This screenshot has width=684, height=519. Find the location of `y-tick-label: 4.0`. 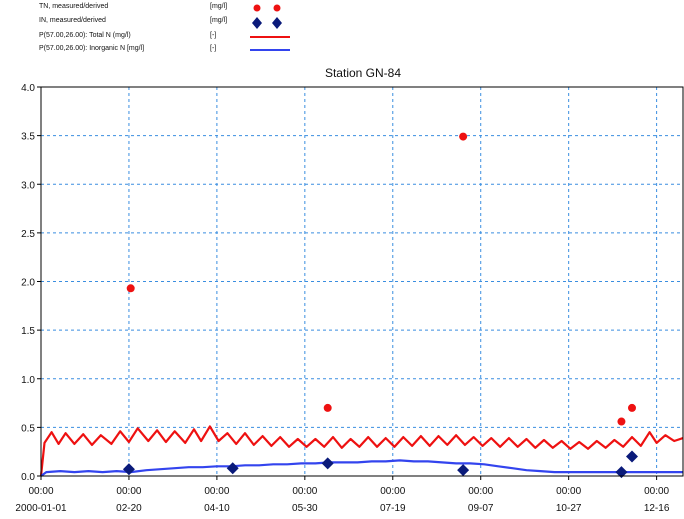

y-tick-label: 4.0 is located at coordinates (28, 88).